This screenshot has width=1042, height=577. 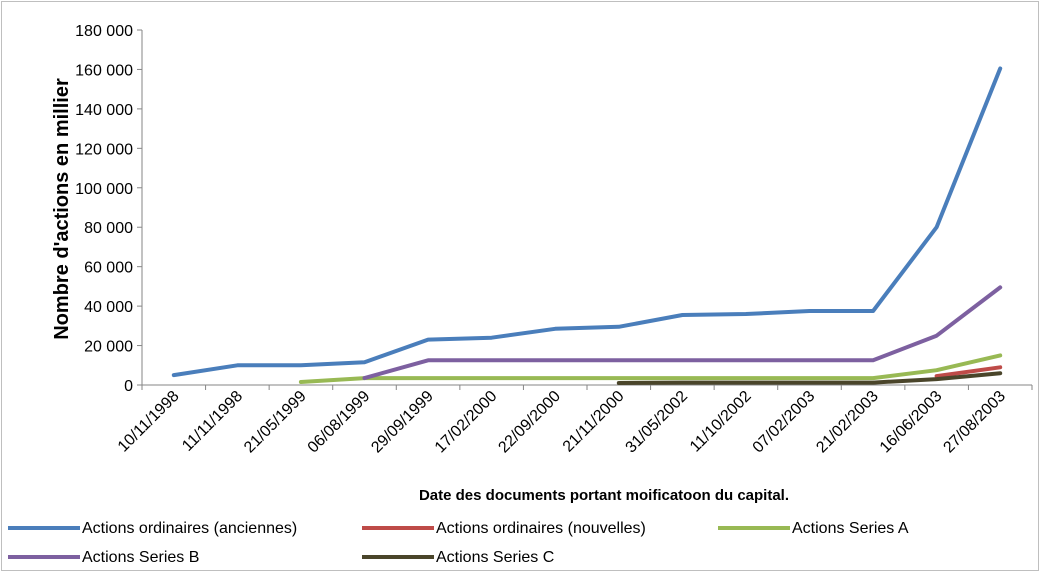 What do you see at coordinates (140, 557) in the screenshot?
I see `legend-label: Actions Series B` at bounding box center [140, 557].